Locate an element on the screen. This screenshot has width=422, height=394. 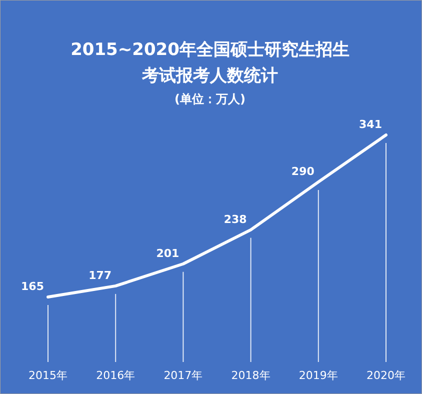
x-tick-label: 2015年 is located at coordinates (48, 375).